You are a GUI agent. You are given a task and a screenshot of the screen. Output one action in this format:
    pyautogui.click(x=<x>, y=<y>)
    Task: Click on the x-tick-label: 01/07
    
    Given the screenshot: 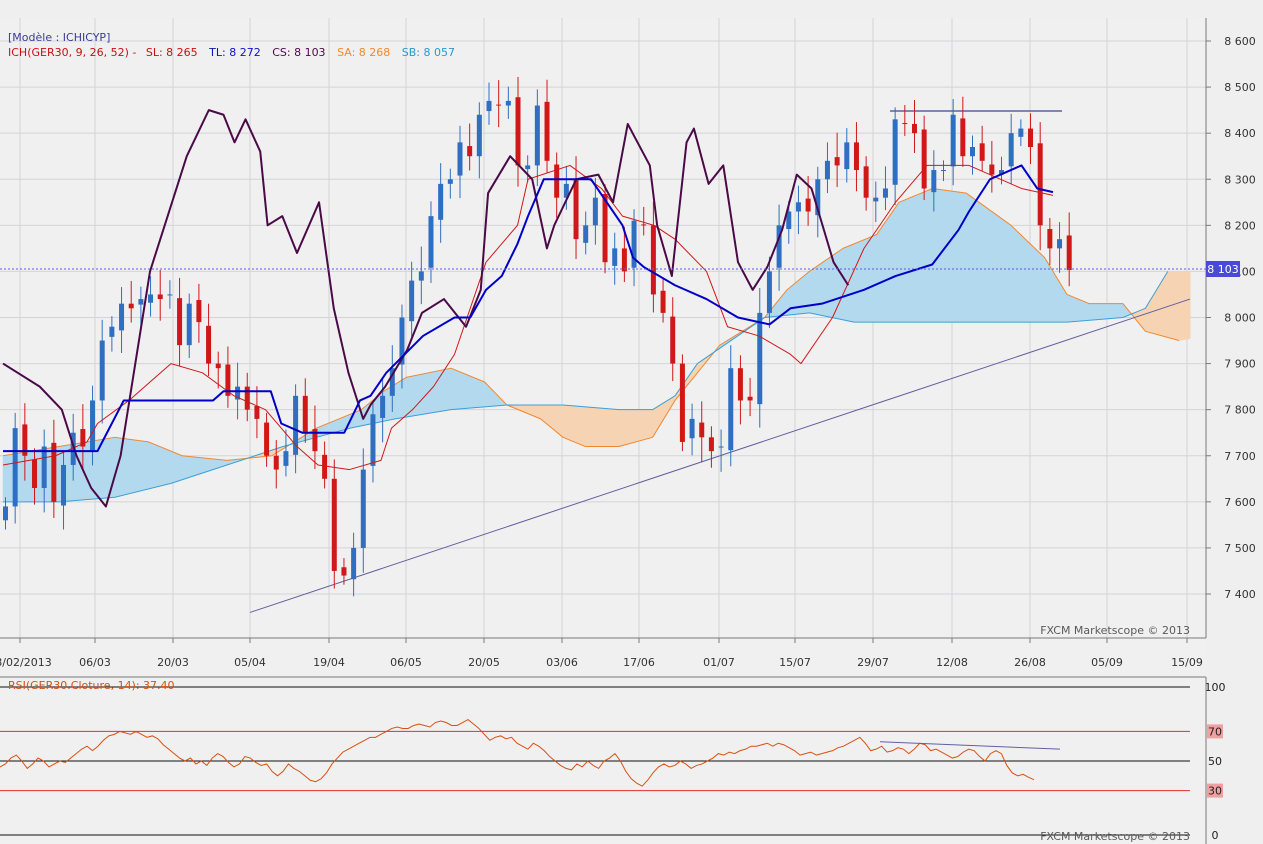 What is the action you would take?
    pyautogui.click(x=719, y=662)
    